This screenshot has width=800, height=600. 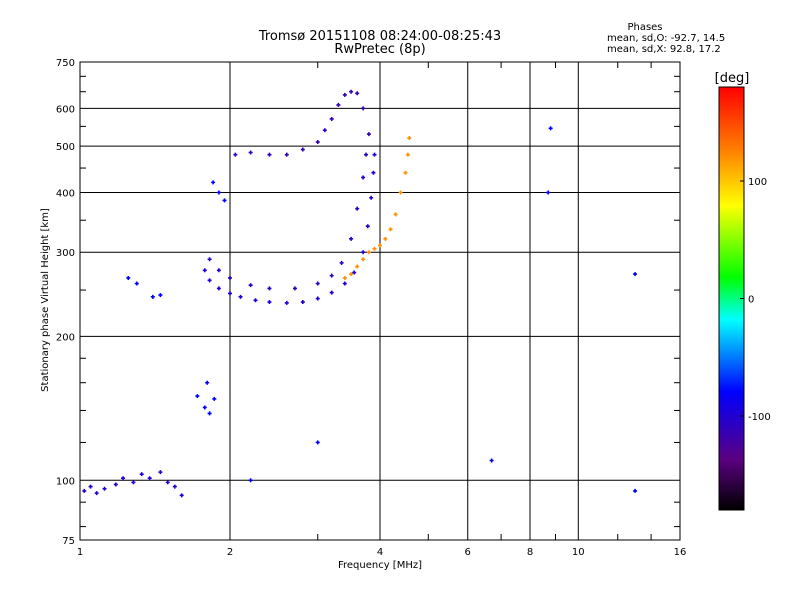 What do you see at coordinates (666, 38) in the screenshot?
I see `stats-o-line: mean, sd,O: -92.7, 14.5` at bounding box center [666, 38].